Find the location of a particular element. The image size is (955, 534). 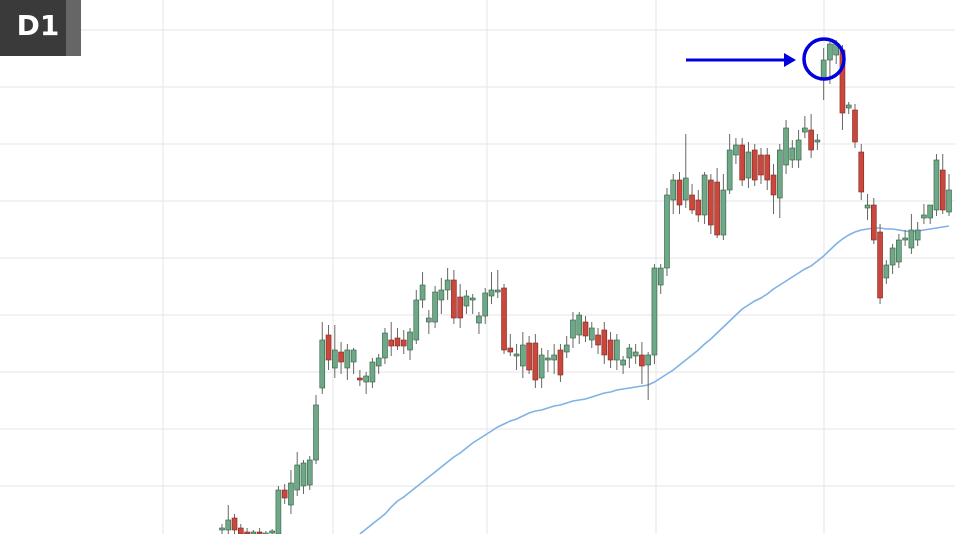

timeframe-badge: D1 is located at coordinates (40, 28).